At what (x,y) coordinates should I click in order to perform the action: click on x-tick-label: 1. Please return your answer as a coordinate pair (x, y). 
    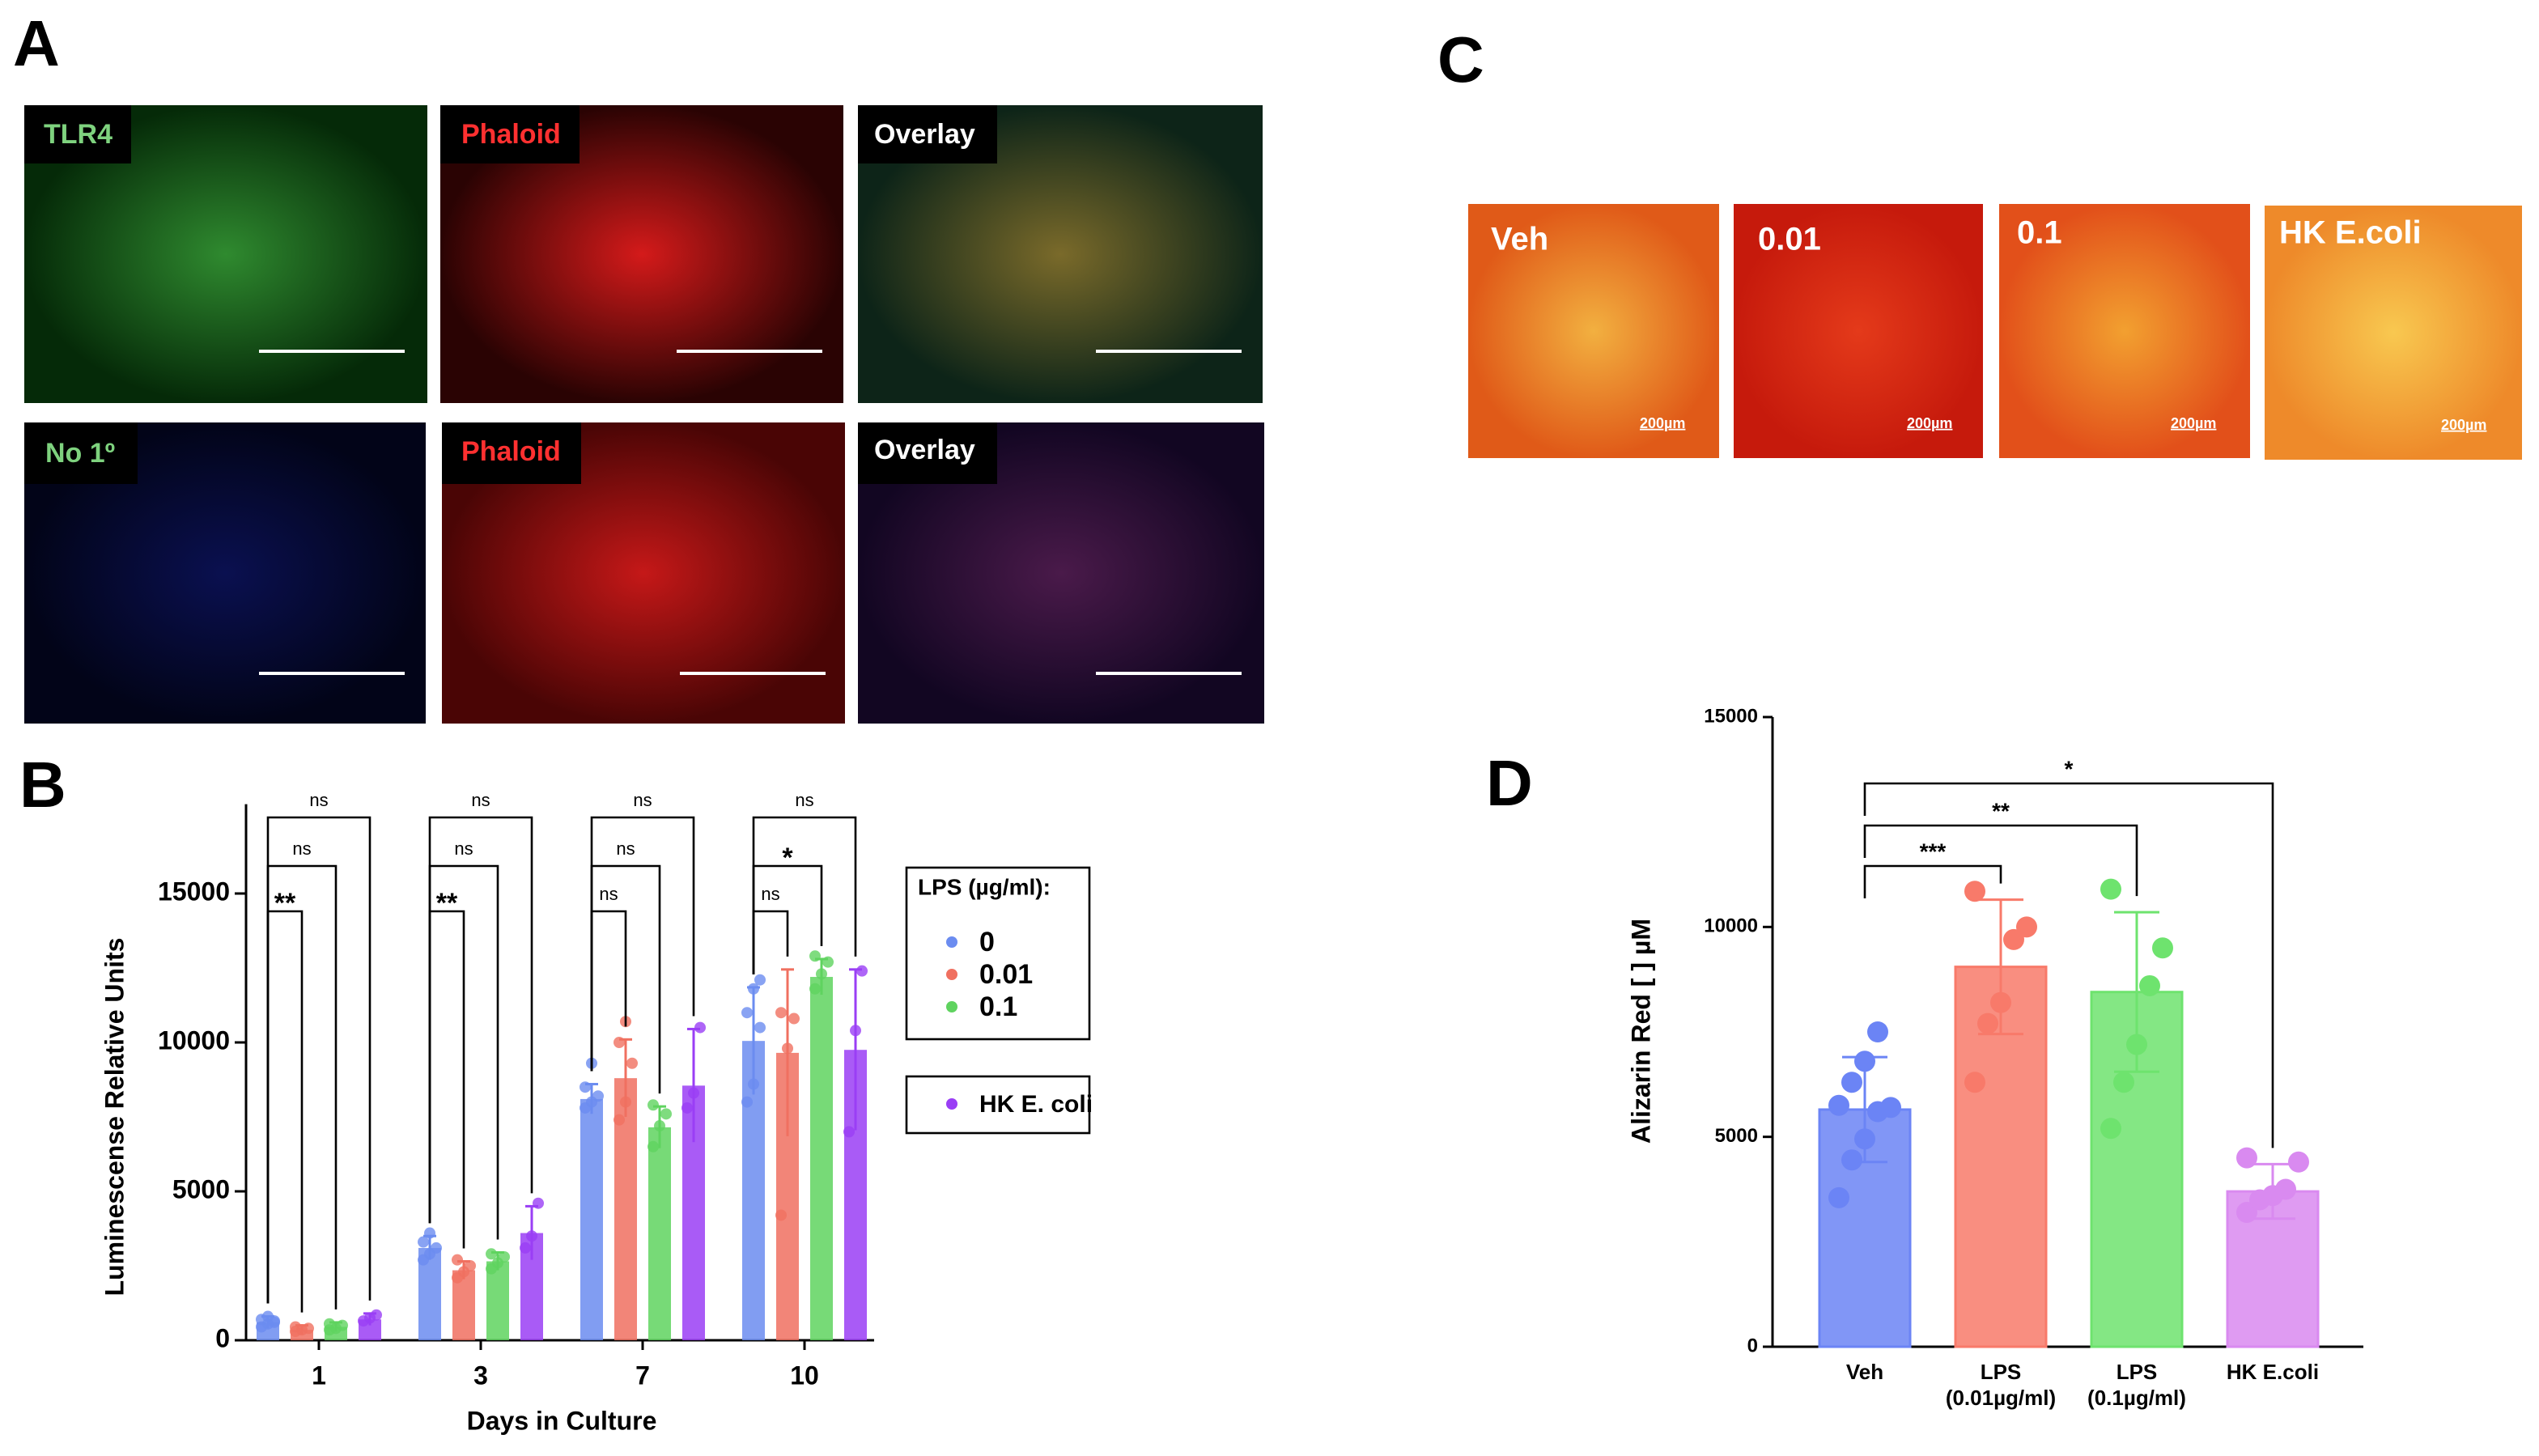
    Looking at the image, I should click on (319, 1375).